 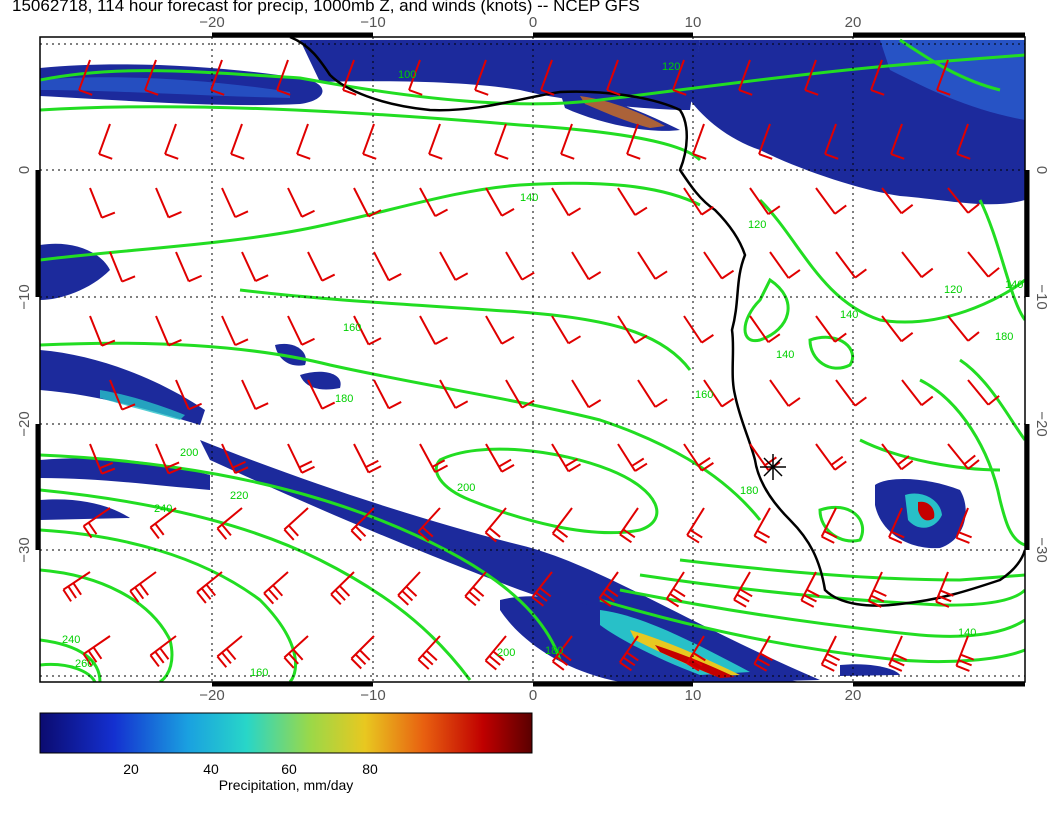 What do you see at coordinates (24, 170) in the screenshot?
I see `lat-tick-left: 0` at bounding box center [24, 170].